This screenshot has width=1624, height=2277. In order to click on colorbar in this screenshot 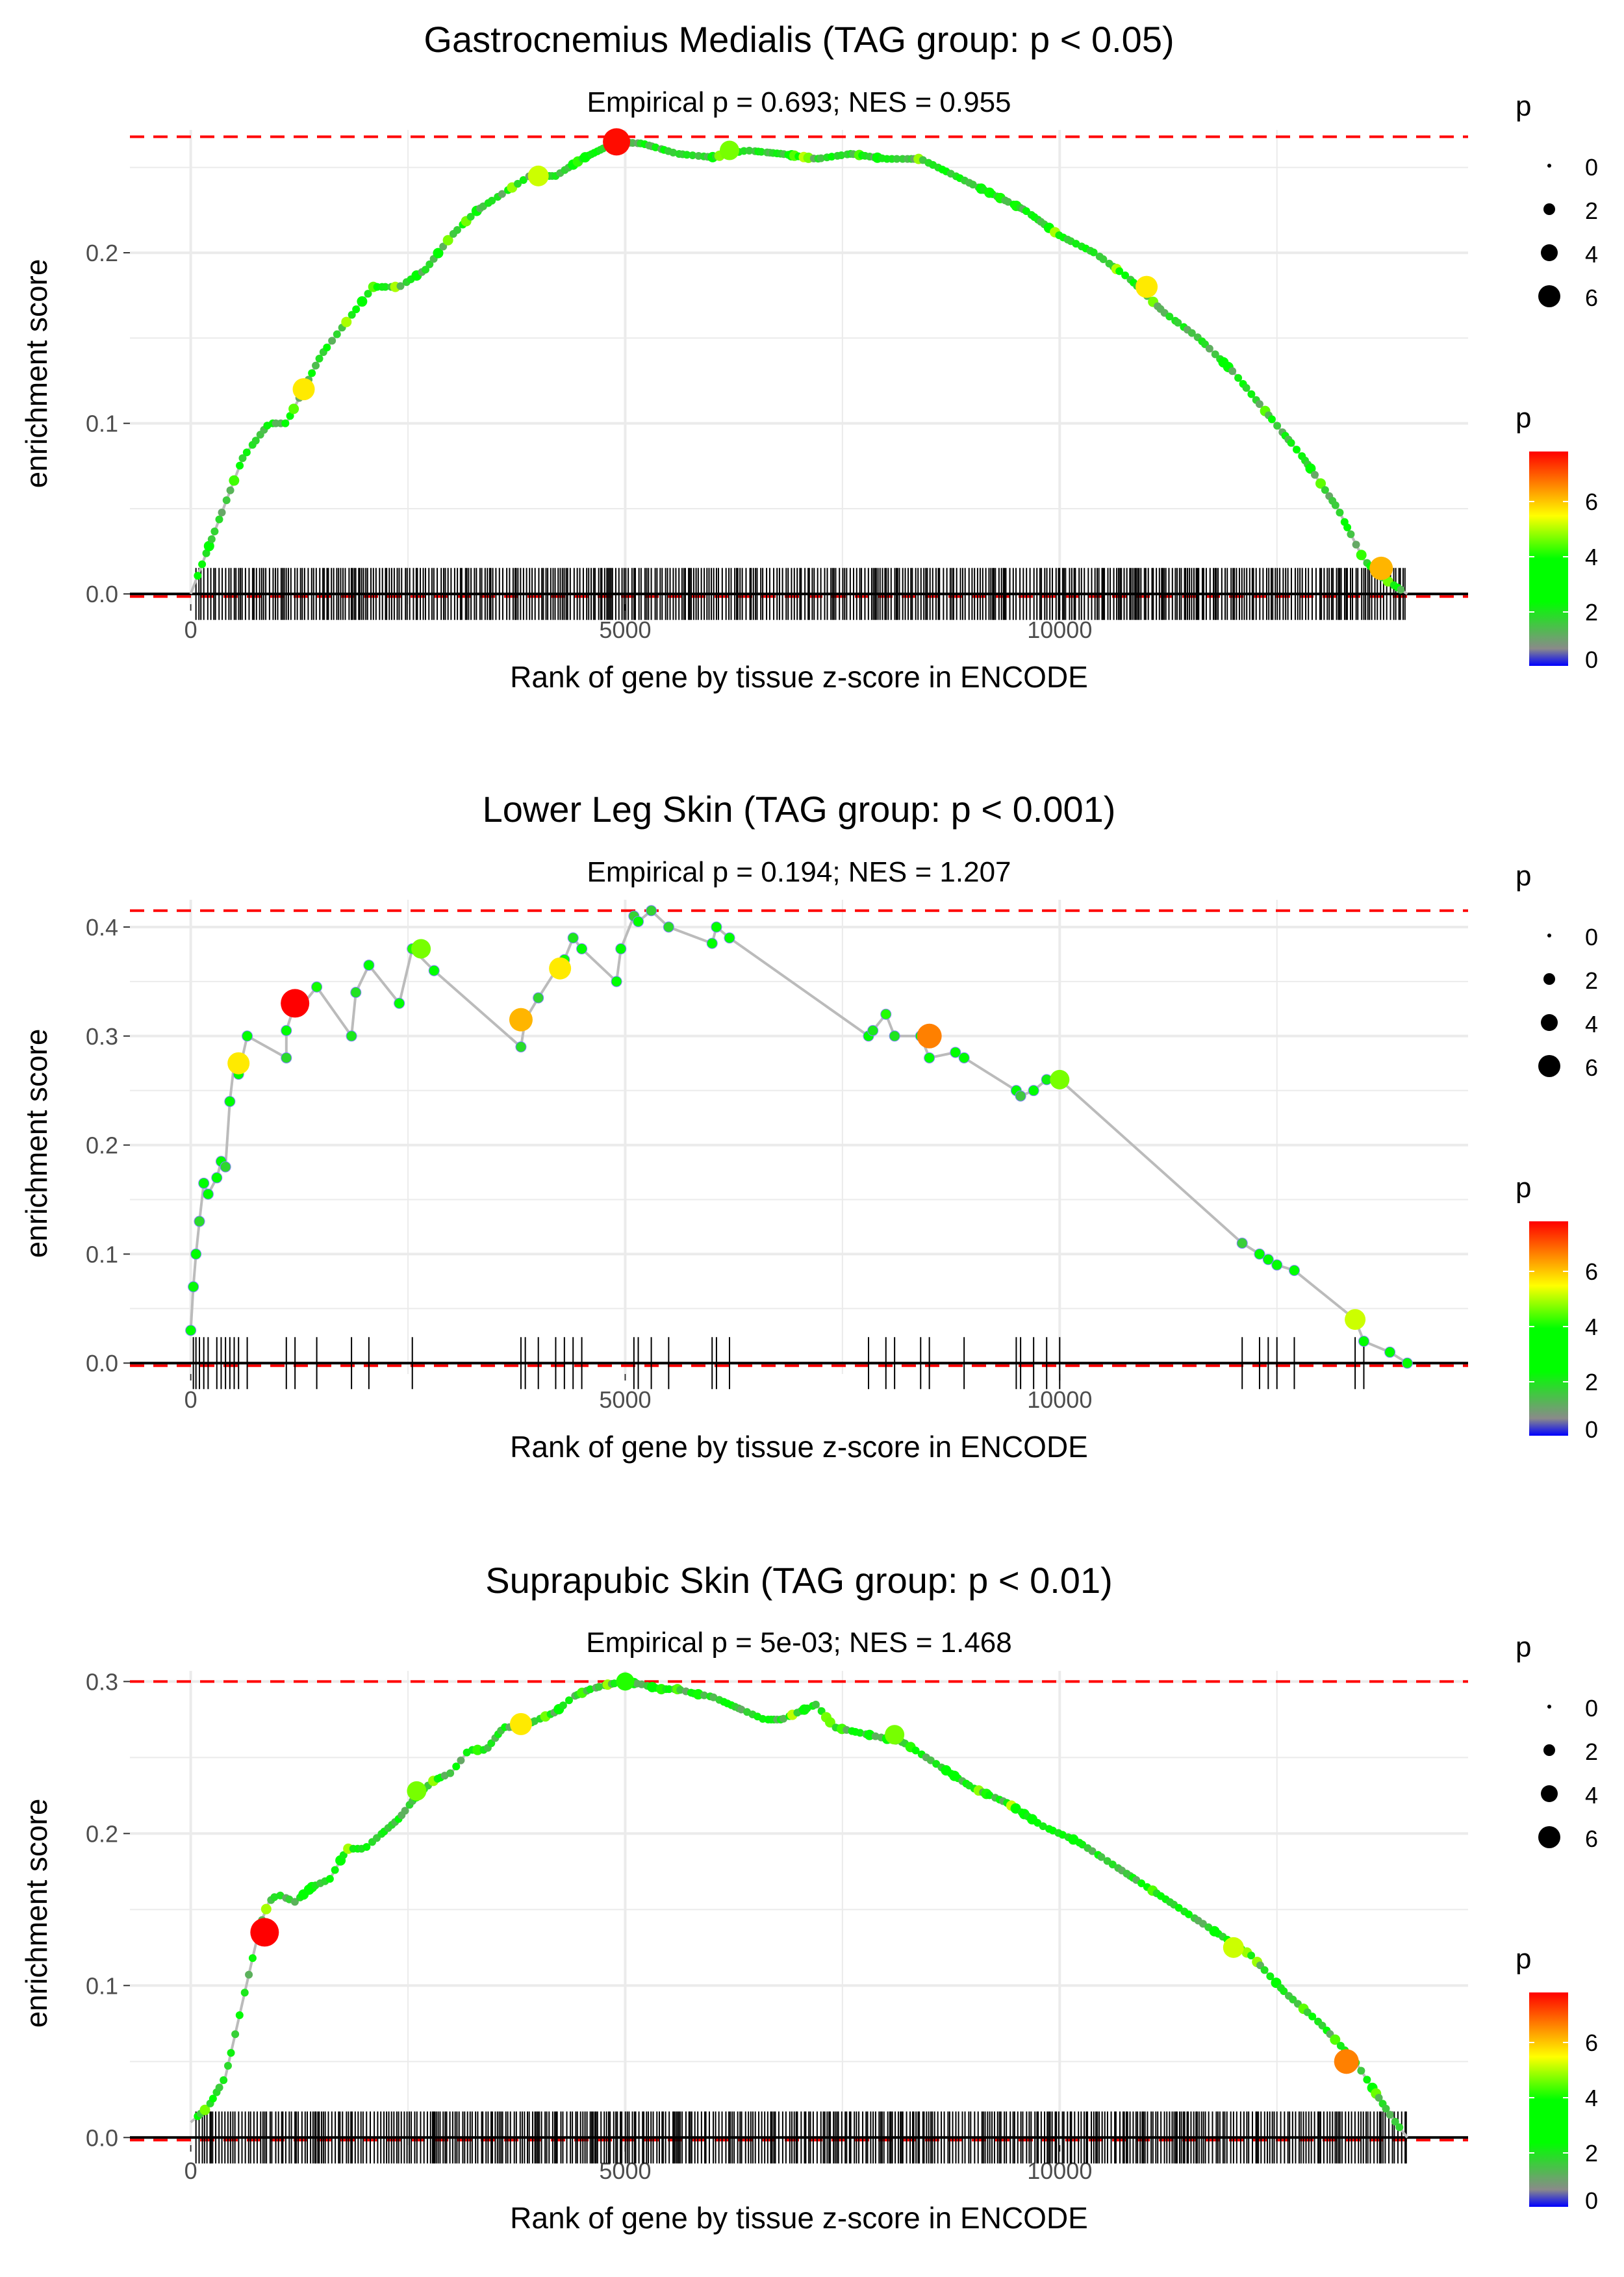, I will do `click(1548, 1329)`.